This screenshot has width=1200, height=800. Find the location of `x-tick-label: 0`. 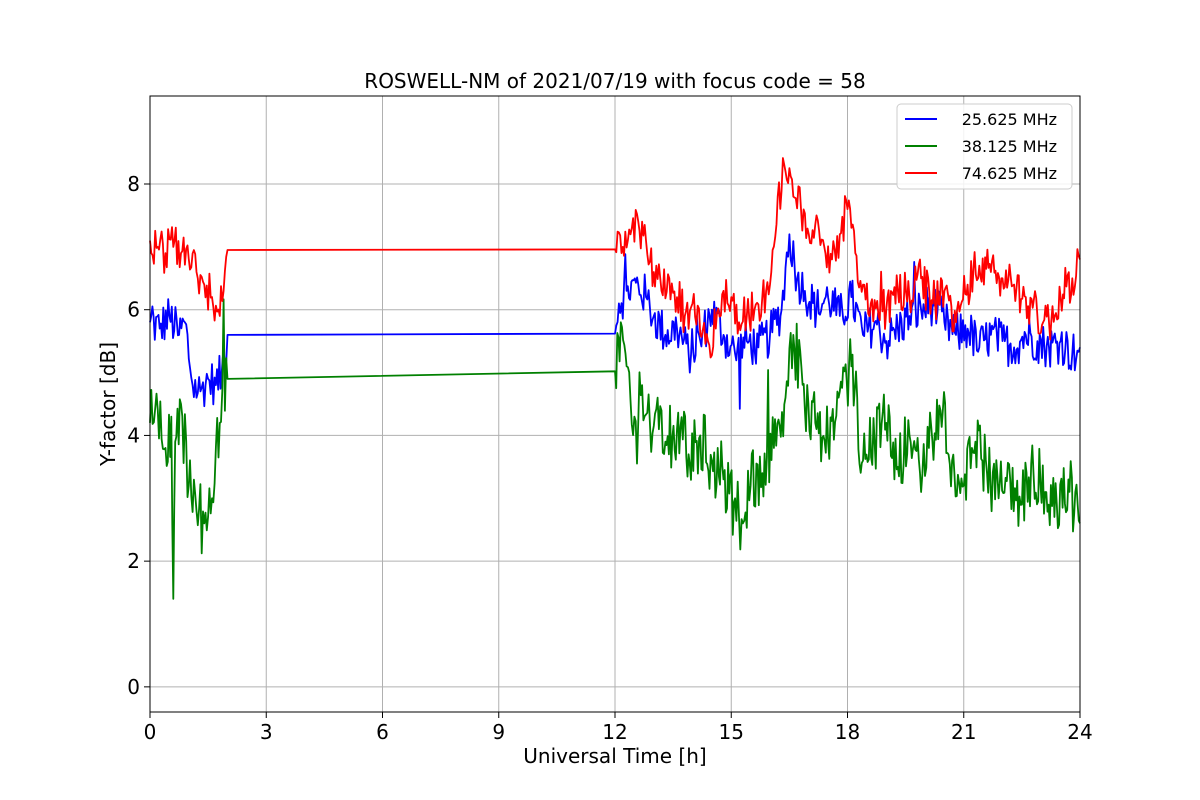

x-tick-label: 0 is located at coordinates (150, 732).